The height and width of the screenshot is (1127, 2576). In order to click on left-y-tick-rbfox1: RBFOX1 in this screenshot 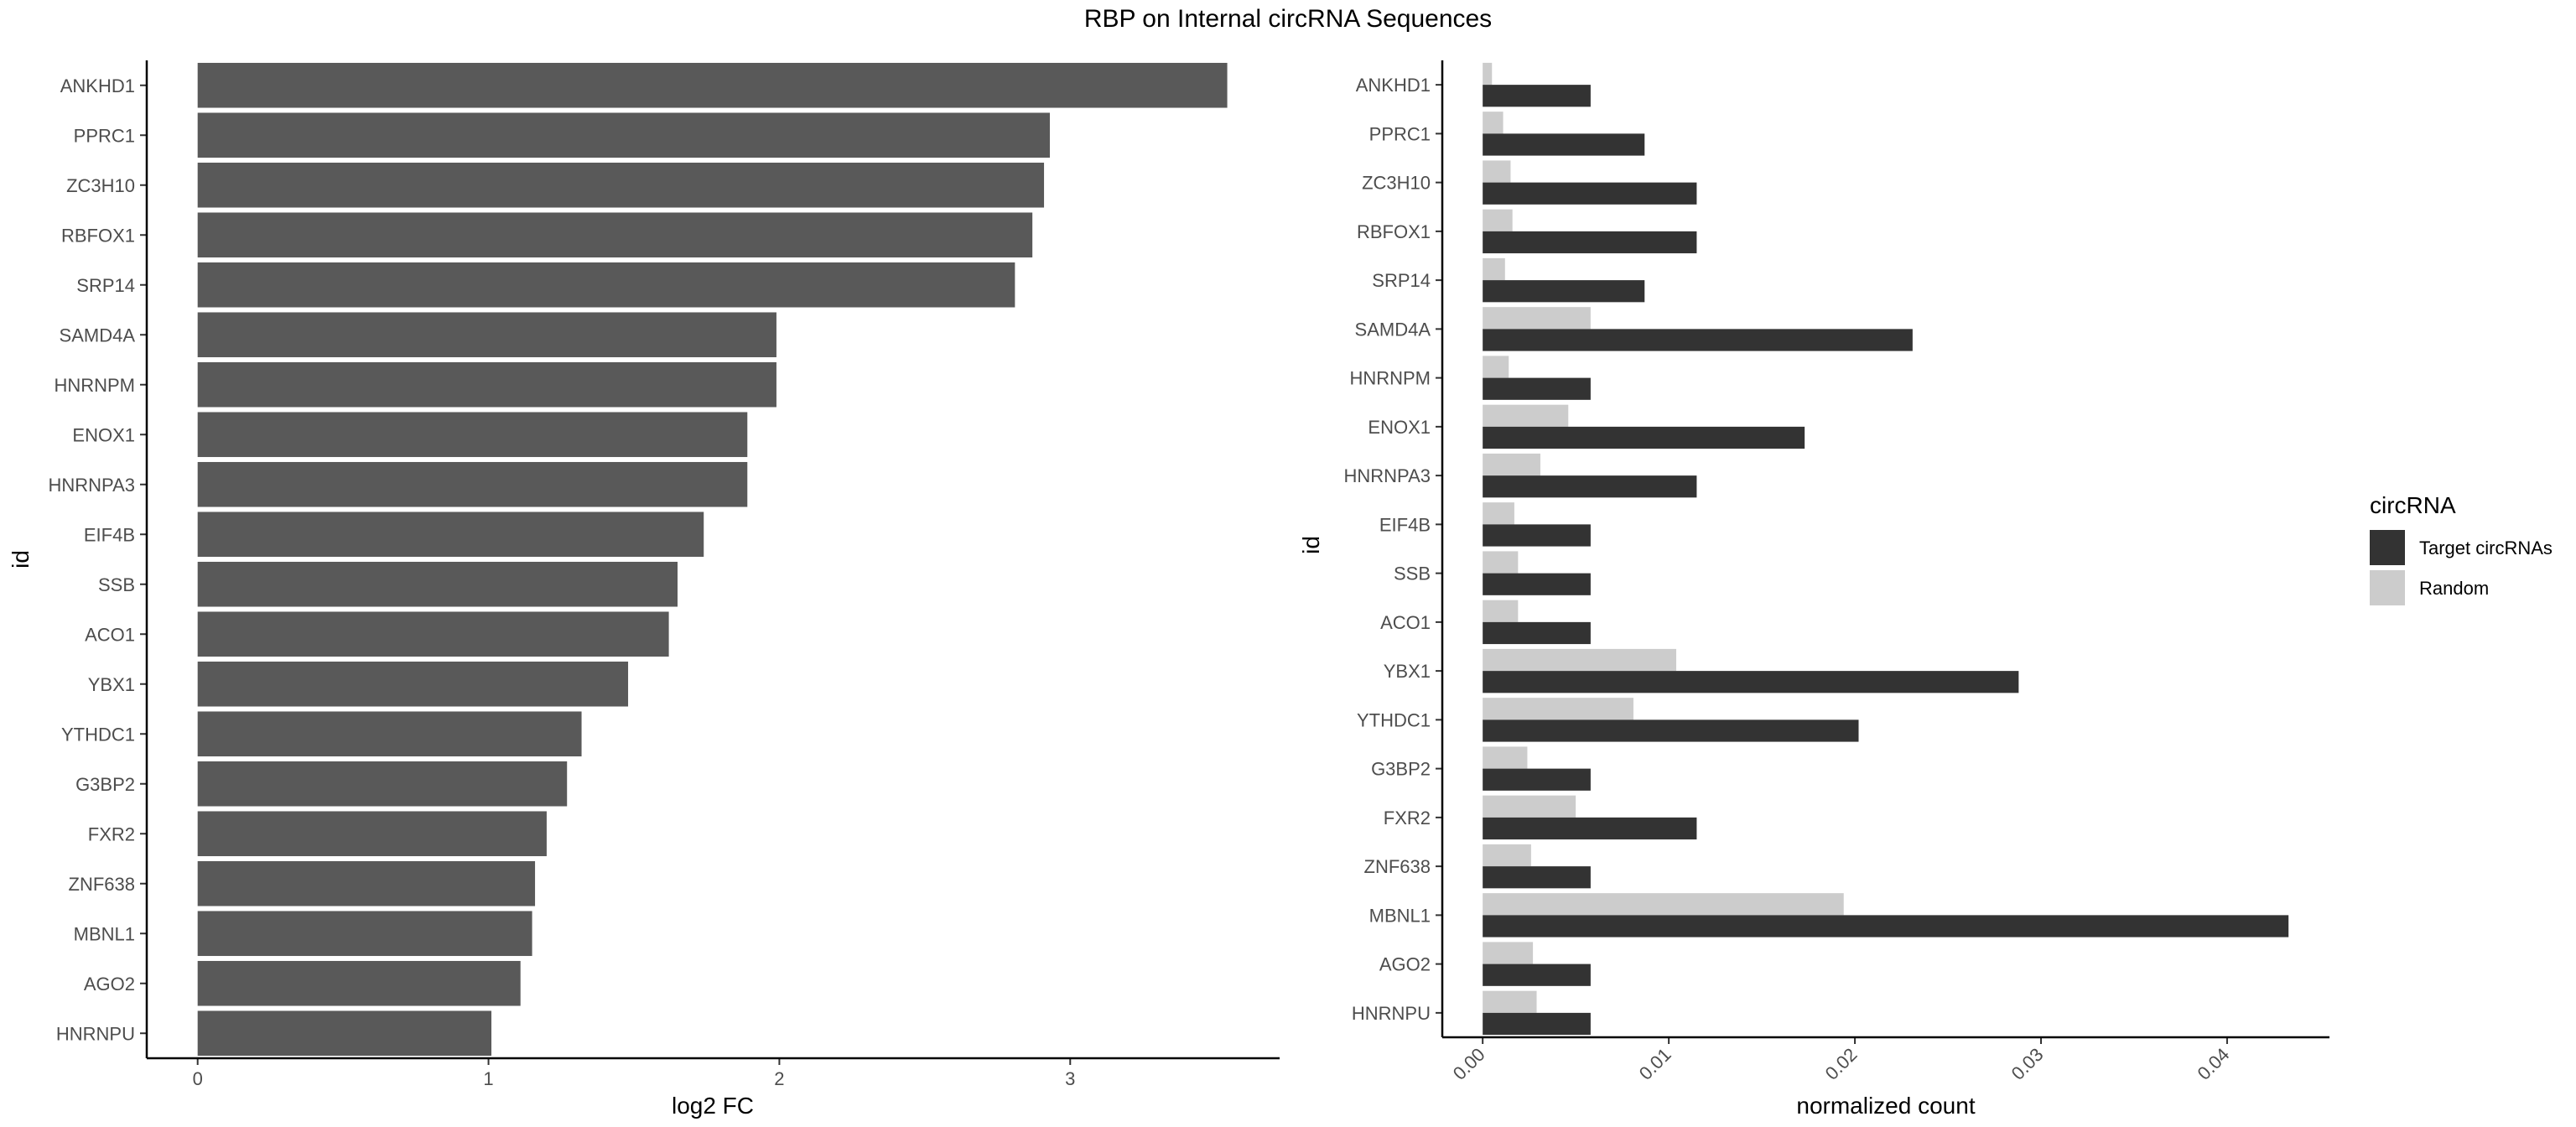, I will do `click(98, 235)`.